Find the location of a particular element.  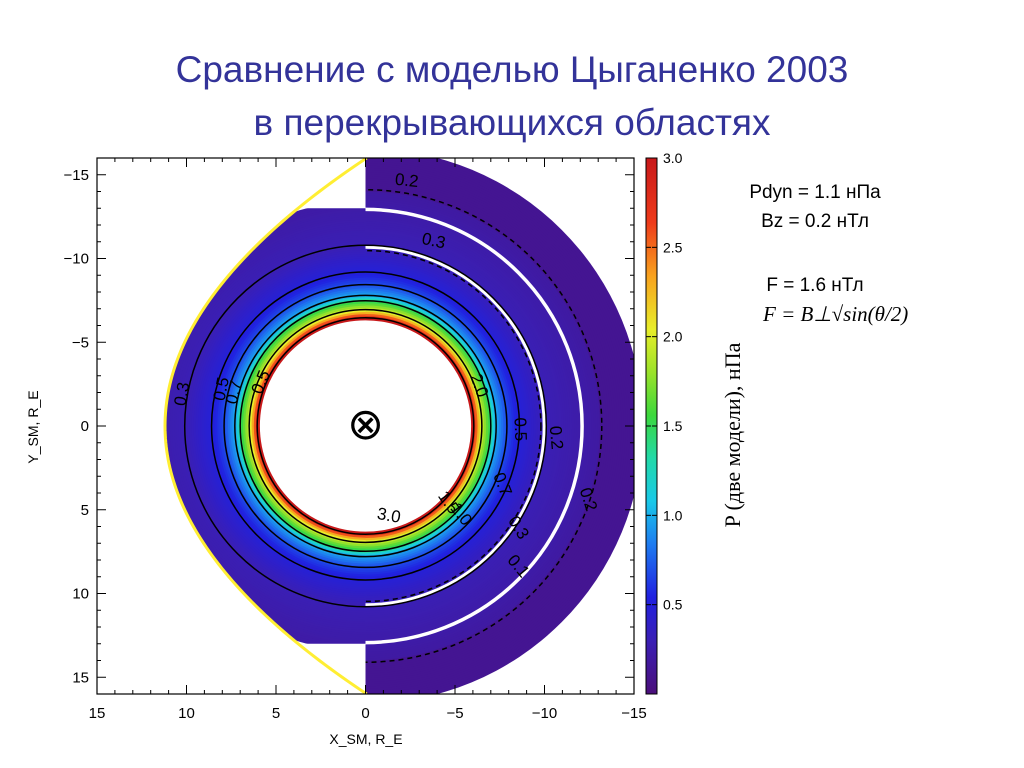

y-tick-label: 0 is located at coordinates (85, 426).